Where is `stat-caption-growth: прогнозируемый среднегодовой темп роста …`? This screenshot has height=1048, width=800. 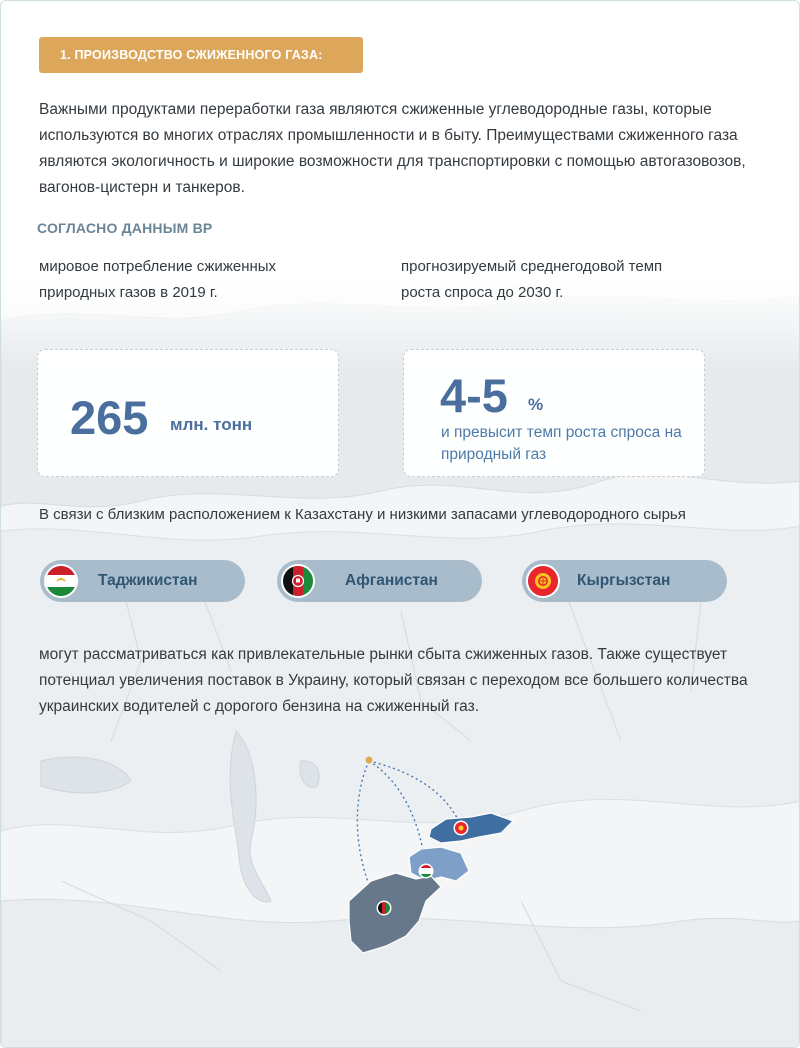 stat-caption-growth: прогнозируемый среднегодовой темп роста … is located at coordinates (532, 279).